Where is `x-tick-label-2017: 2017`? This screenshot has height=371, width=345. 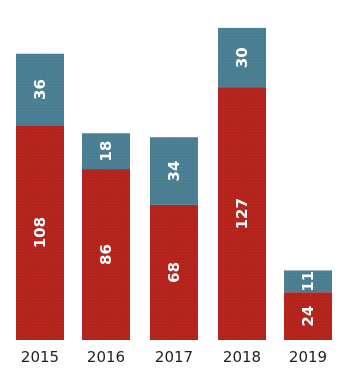 x-tick-label-2017: 2017 is located at coordinates (174, 357).